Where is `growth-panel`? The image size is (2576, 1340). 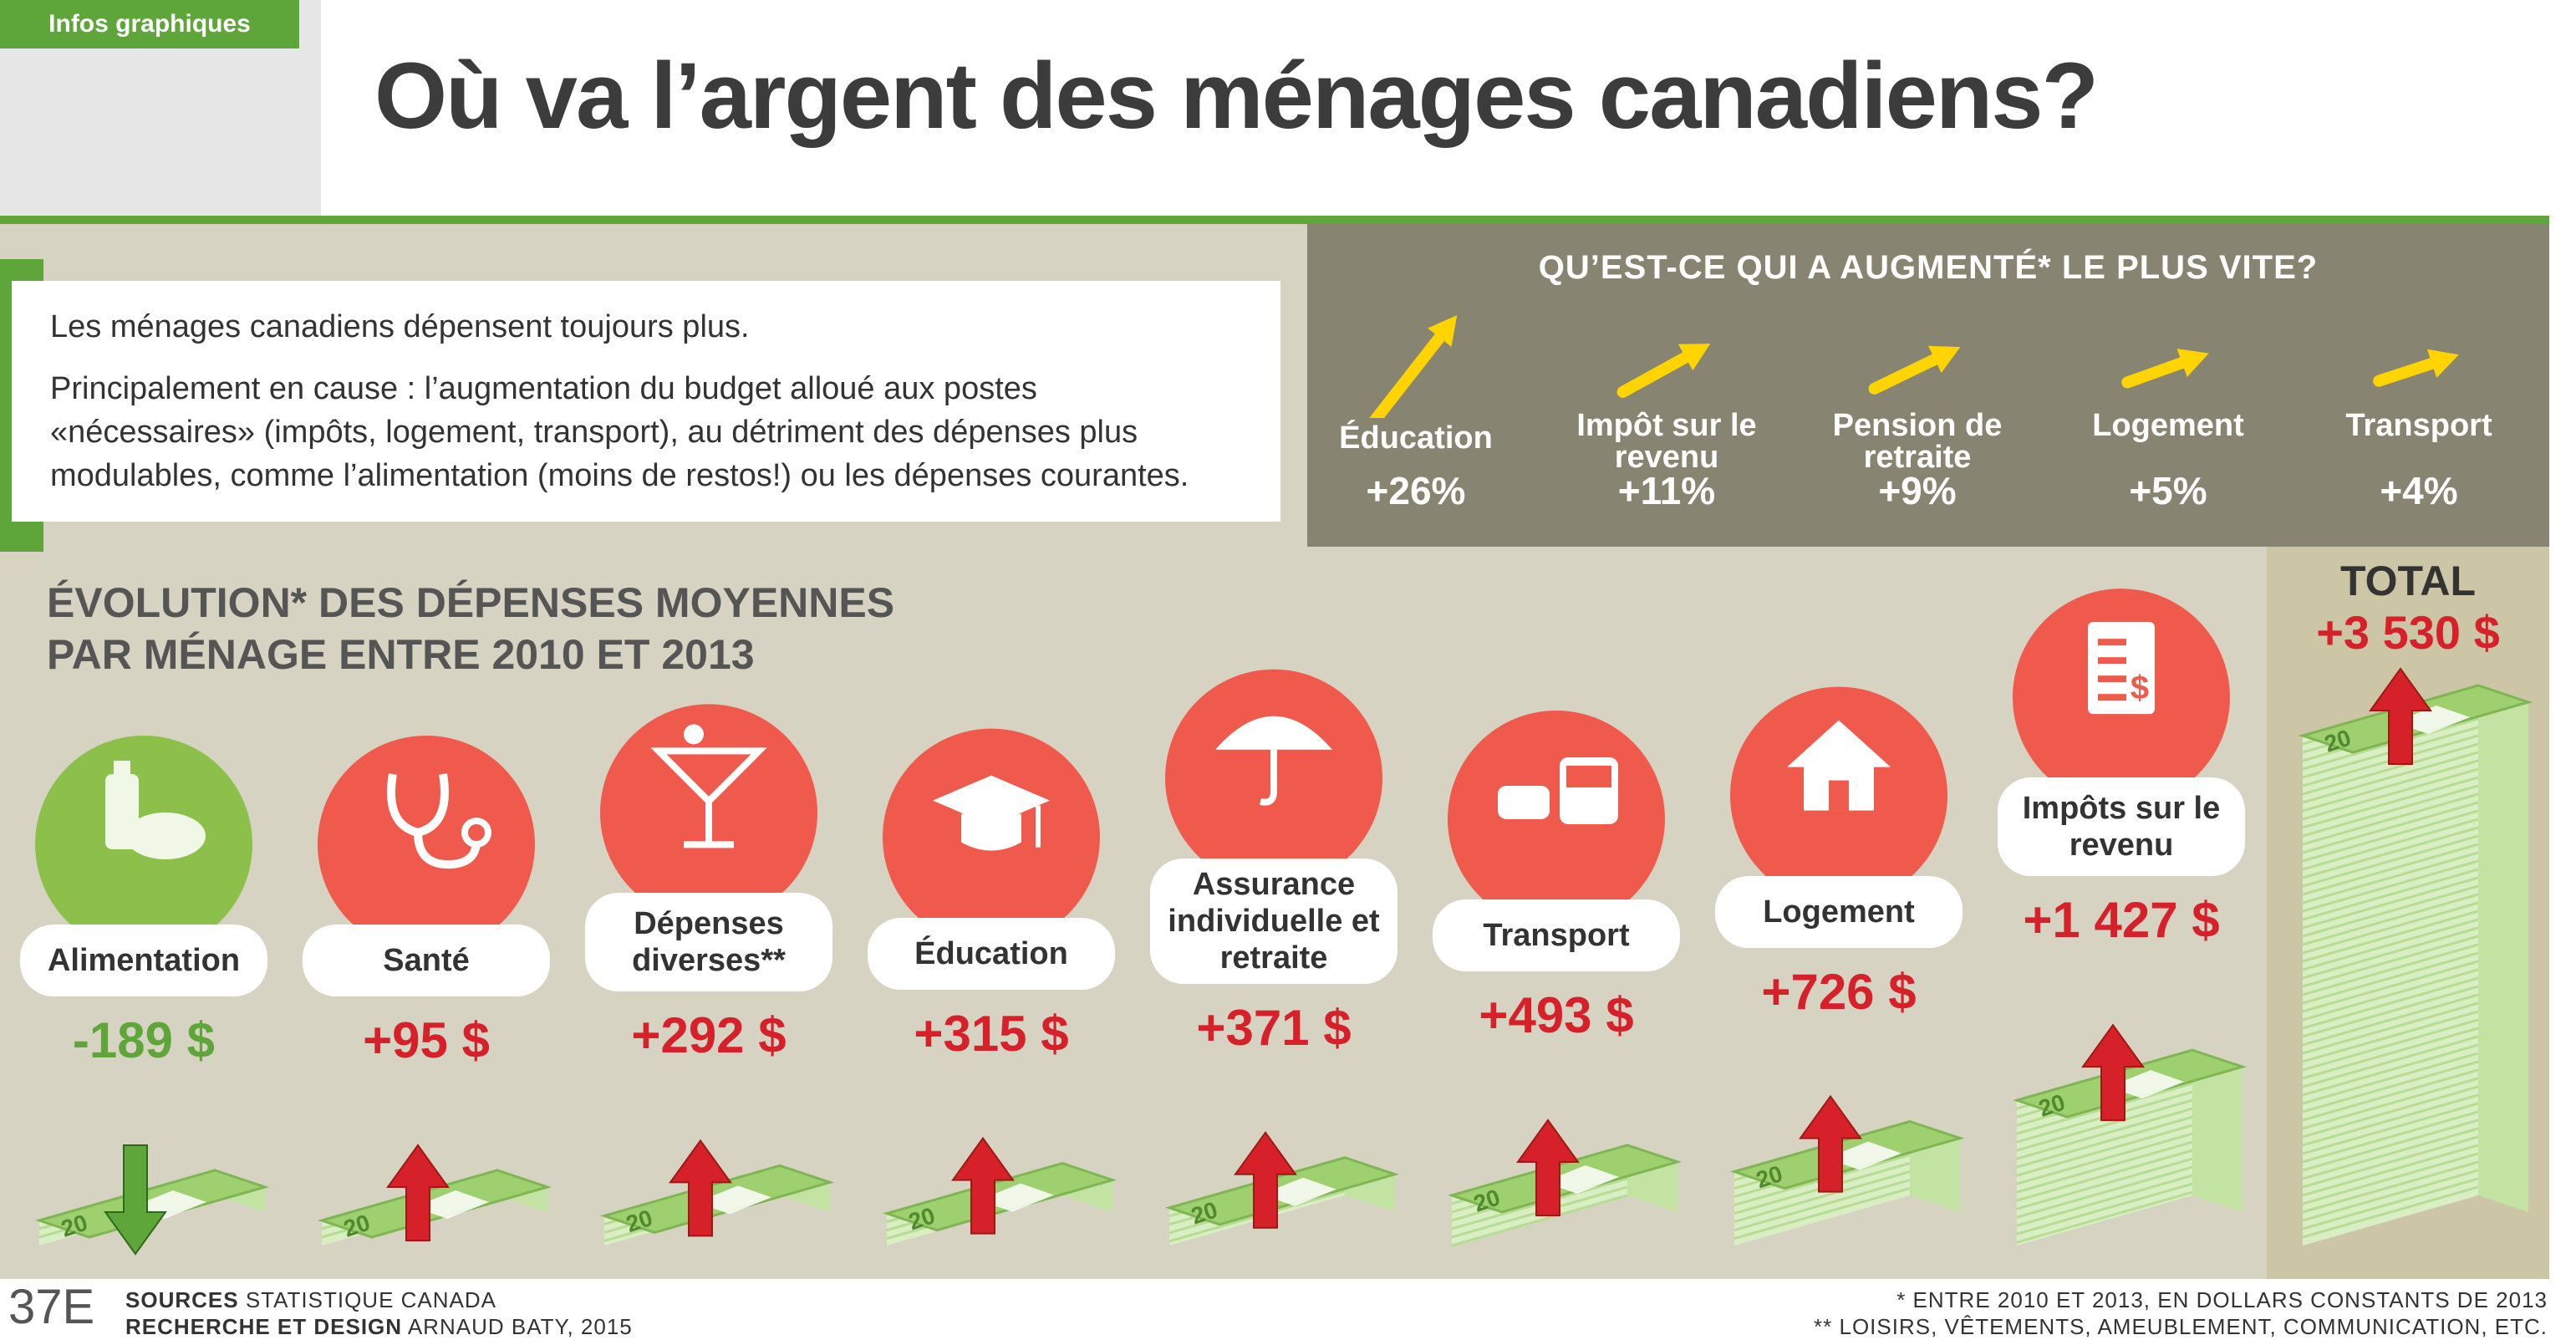 growth-panel is located at coordinates (1928, 385).